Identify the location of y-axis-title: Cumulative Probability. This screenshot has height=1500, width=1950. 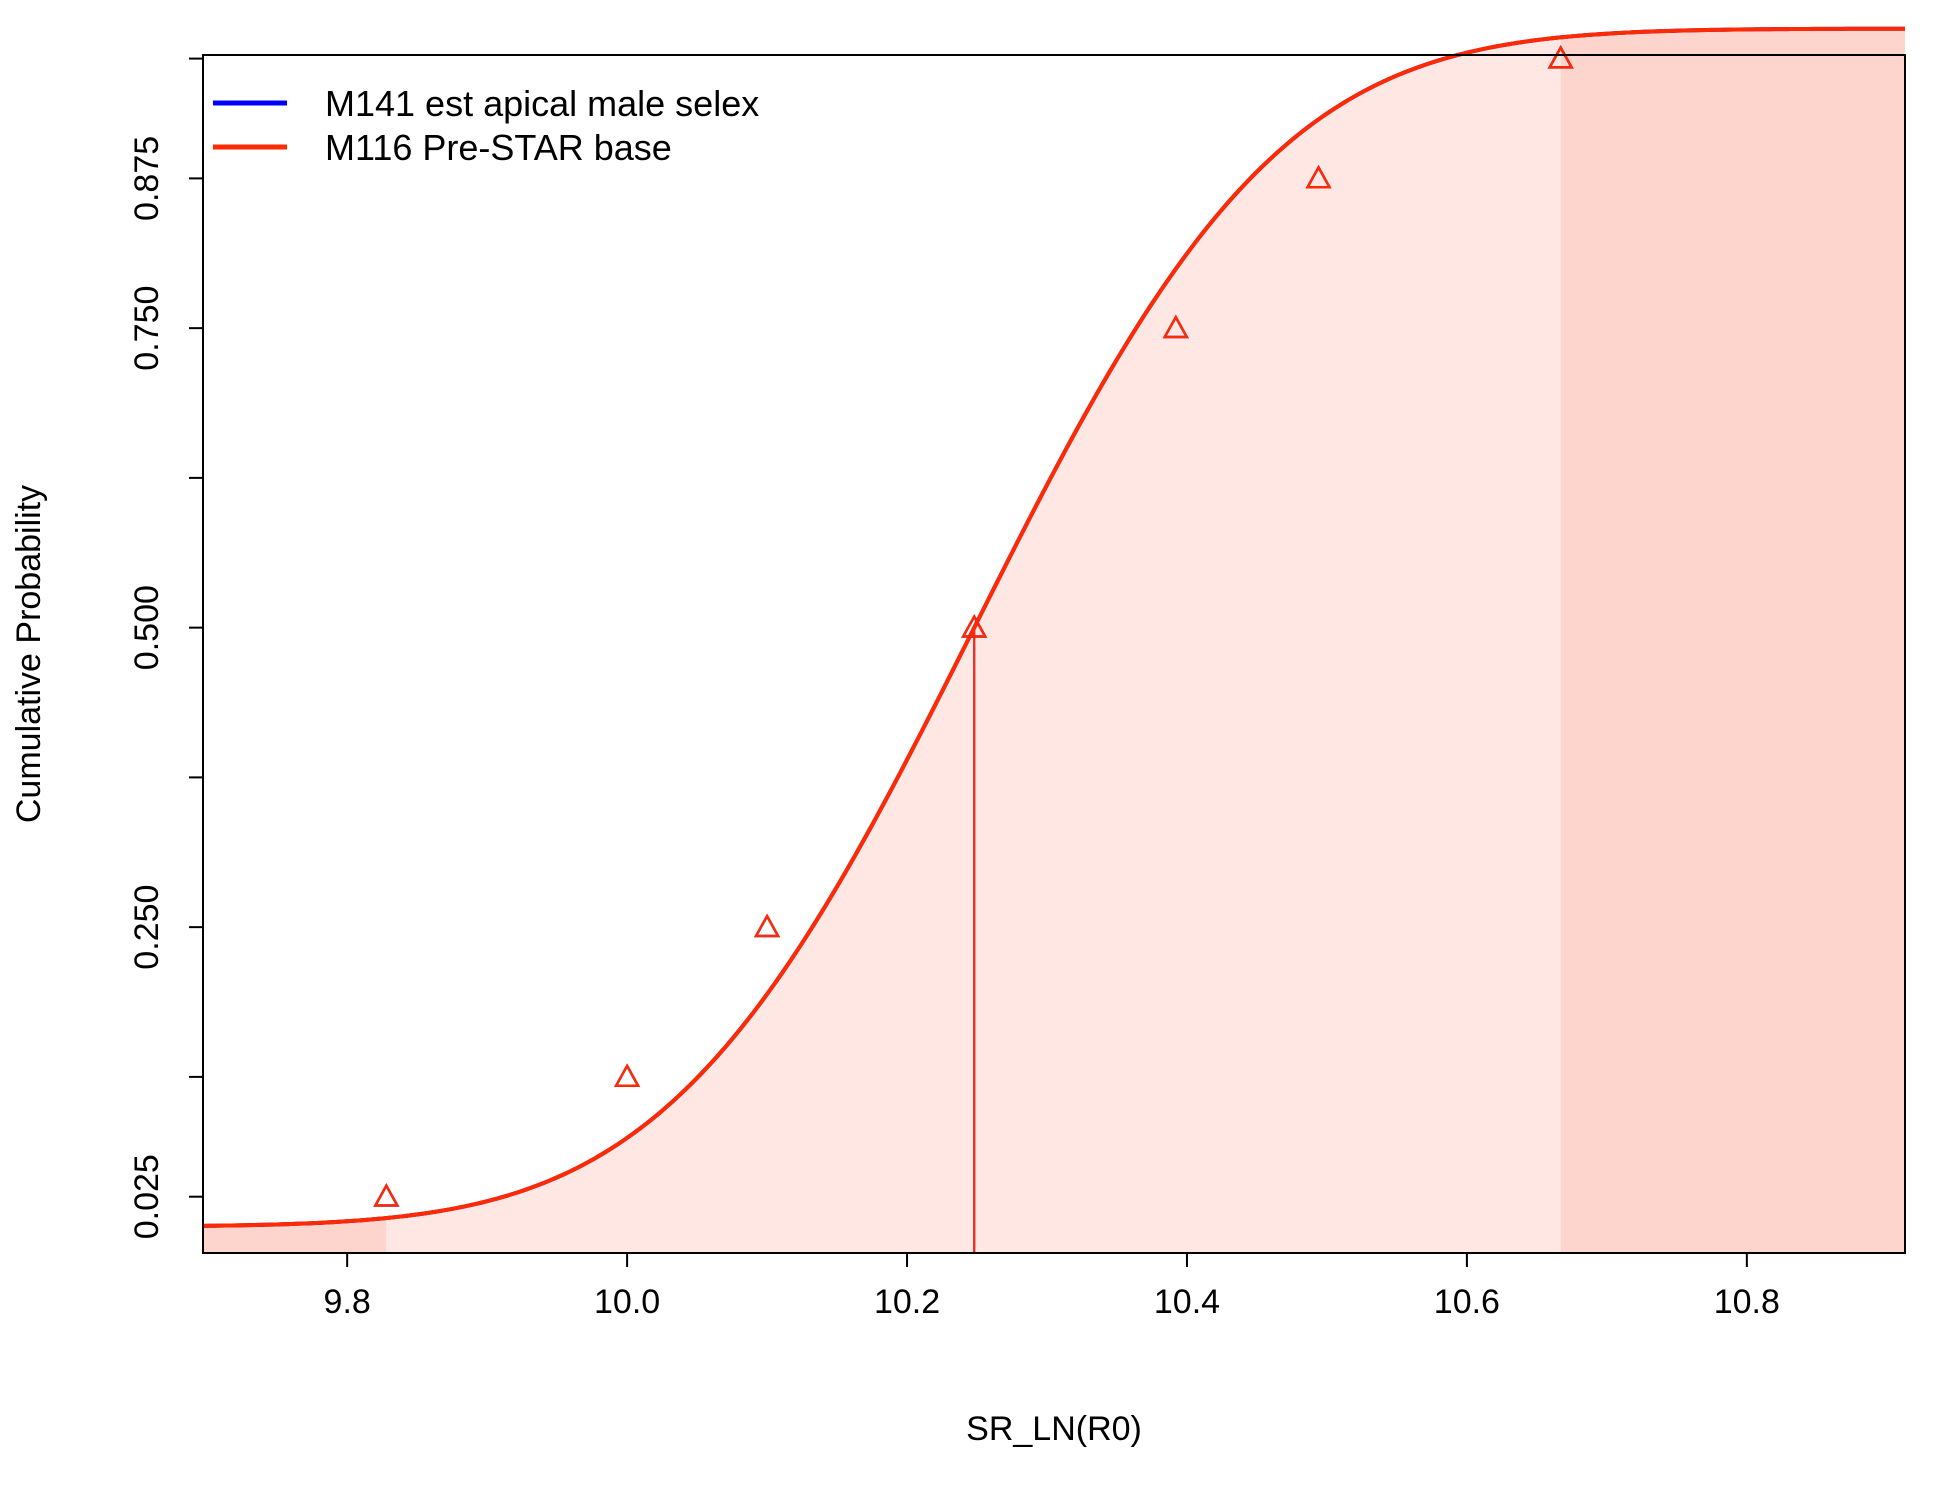
(29, 654).